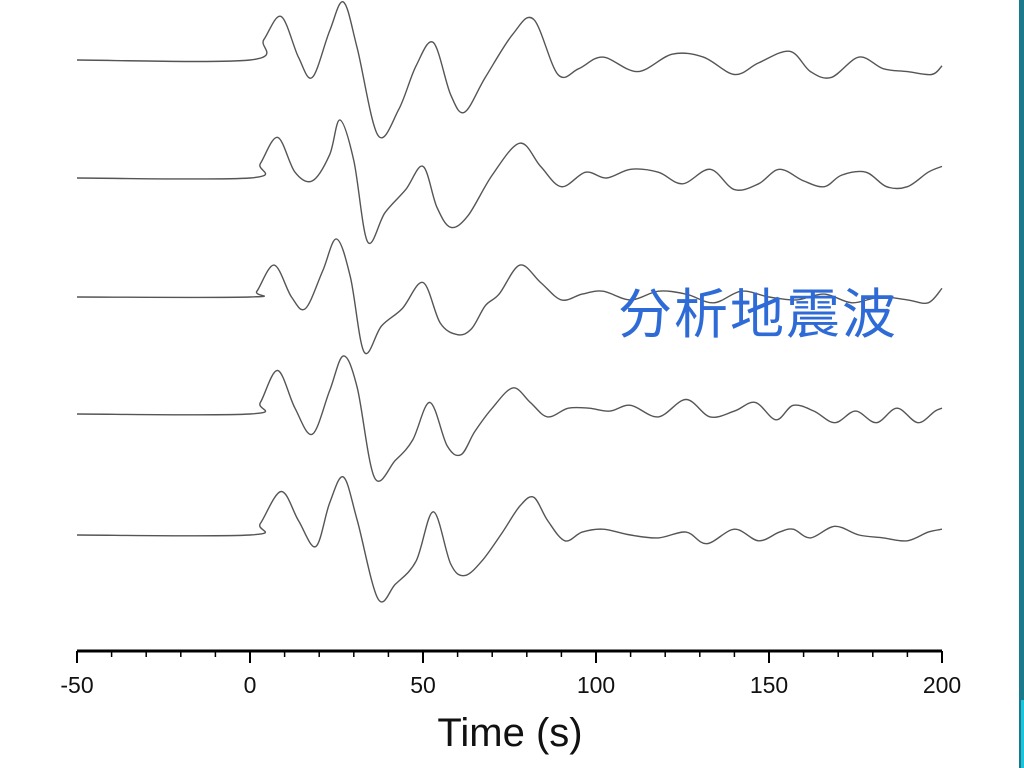  What do you see at coordinates (423, 685) in the screenshot?
I see `x-tick-label: 50` at bounding box center [423, 685].